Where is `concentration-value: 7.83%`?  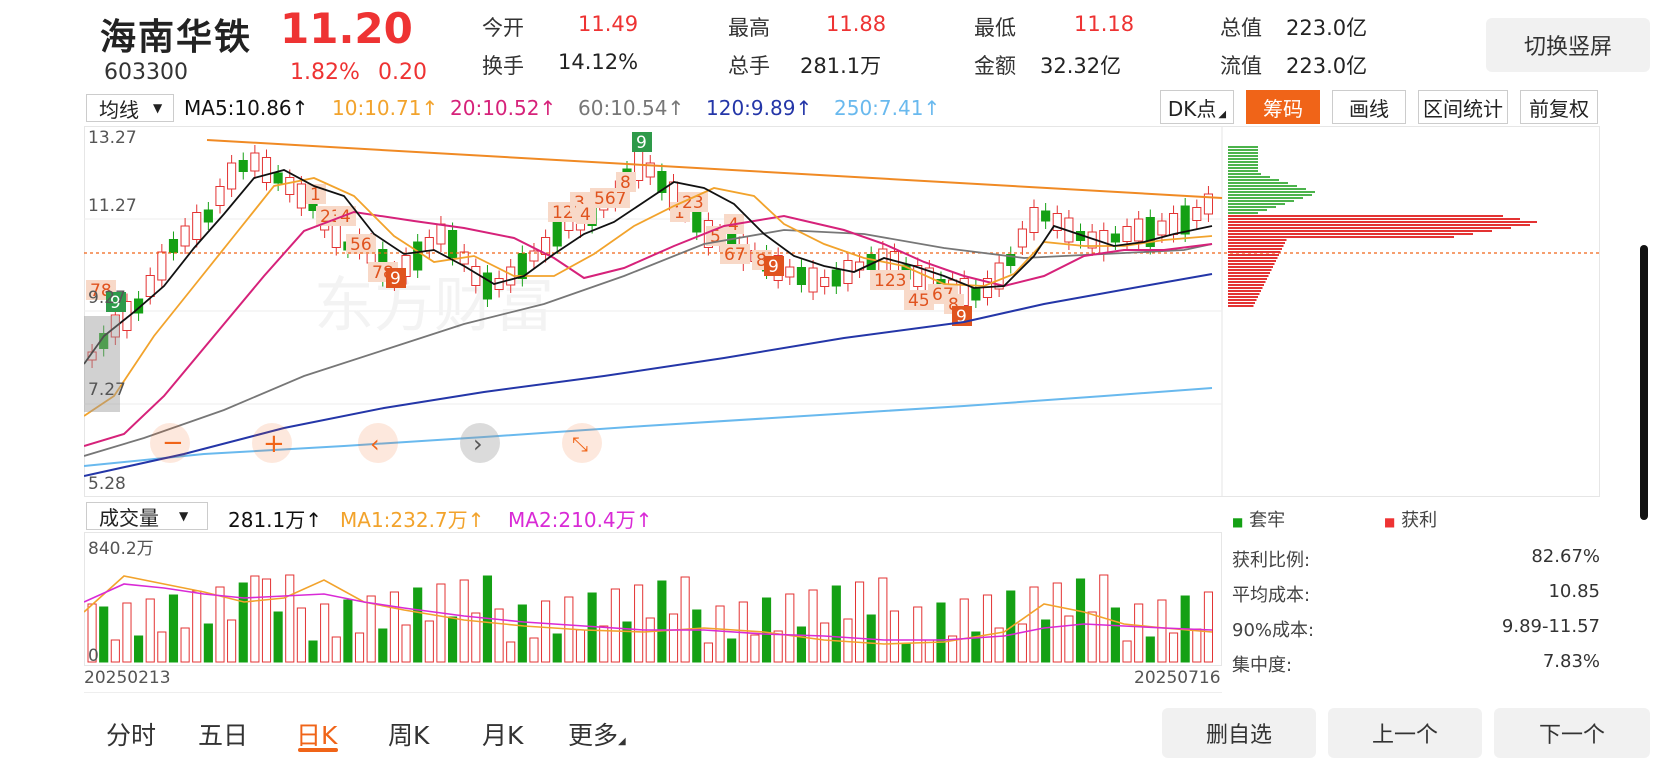 concentration-value: 7.83% is located at coordinates (1571, 661).